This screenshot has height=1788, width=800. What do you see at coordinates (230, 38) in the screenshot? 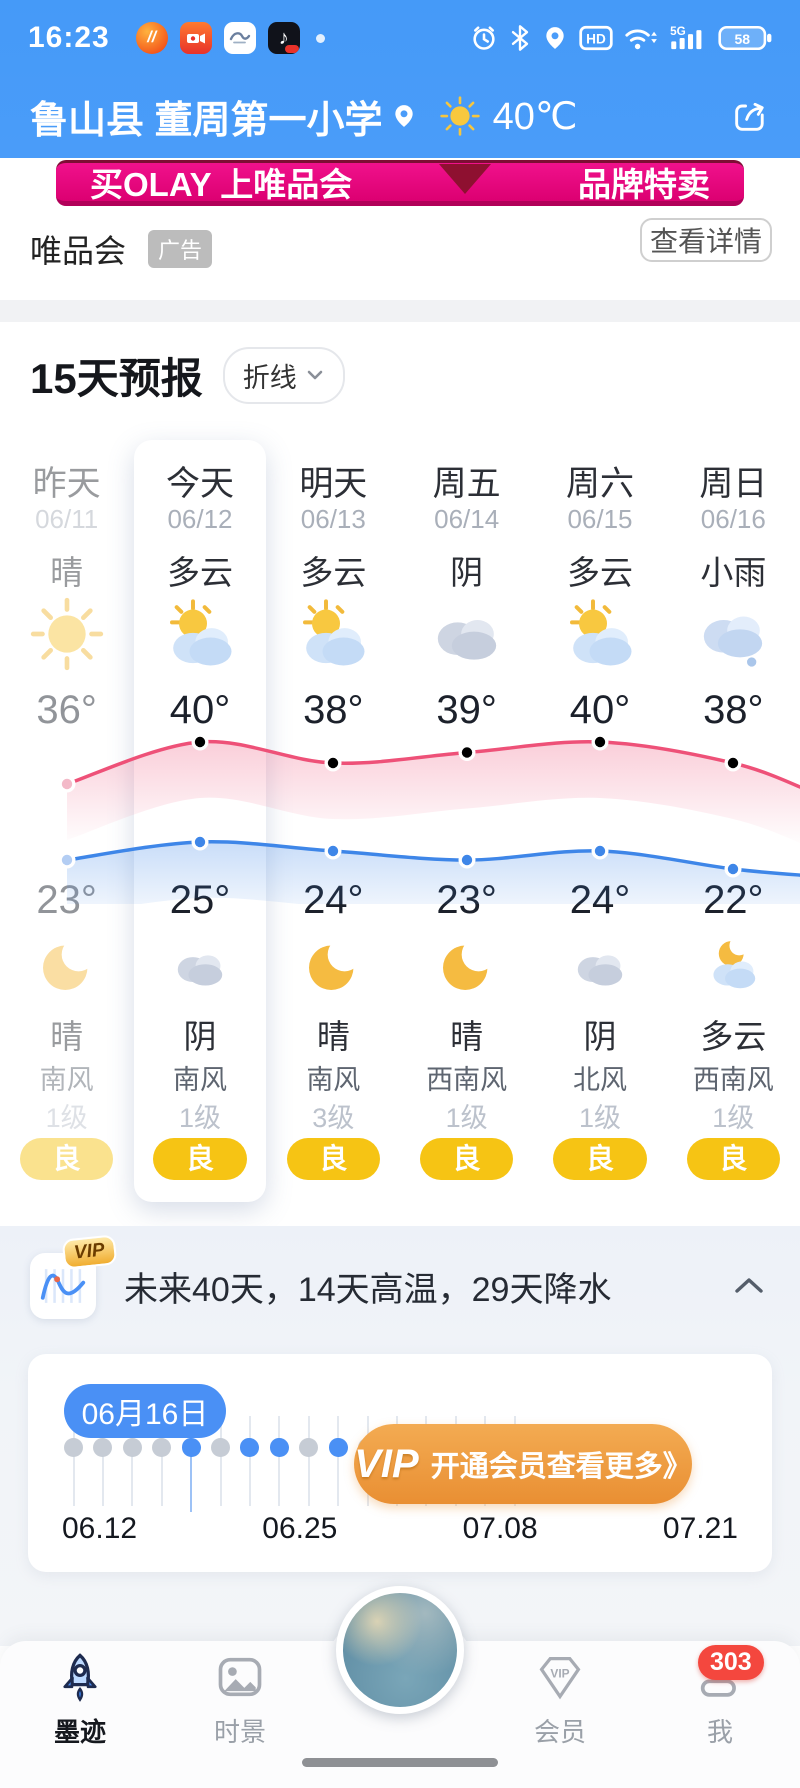
I see `notification-icons: // ♪` at bounding box center [230, 38].